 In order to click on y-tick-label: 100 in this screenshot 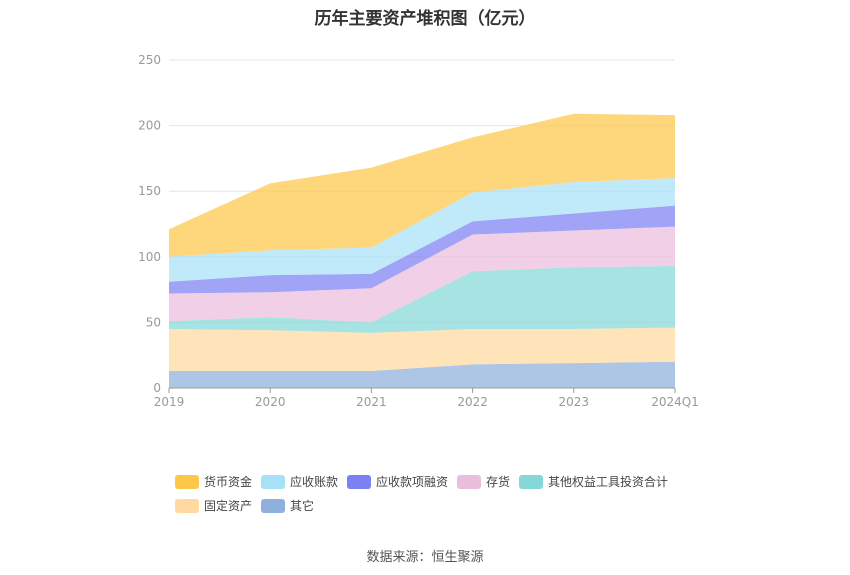, I will do `click(149, 257)`.